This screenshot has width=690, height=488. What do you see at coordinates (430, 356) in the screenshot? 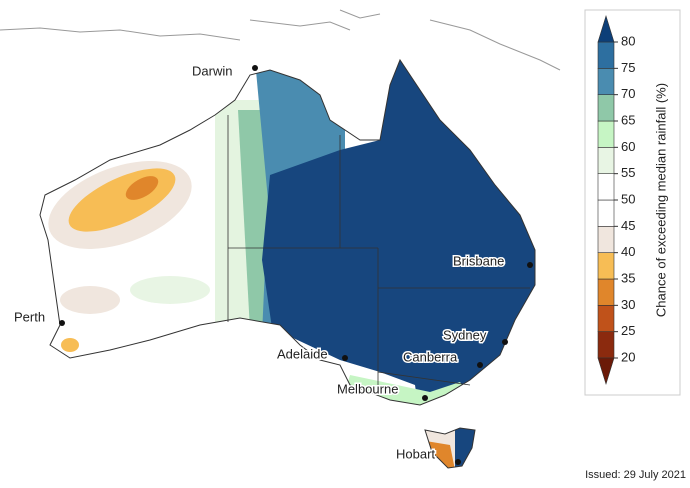
I see `city-label: Canberra` at bounding box center [430, 356].